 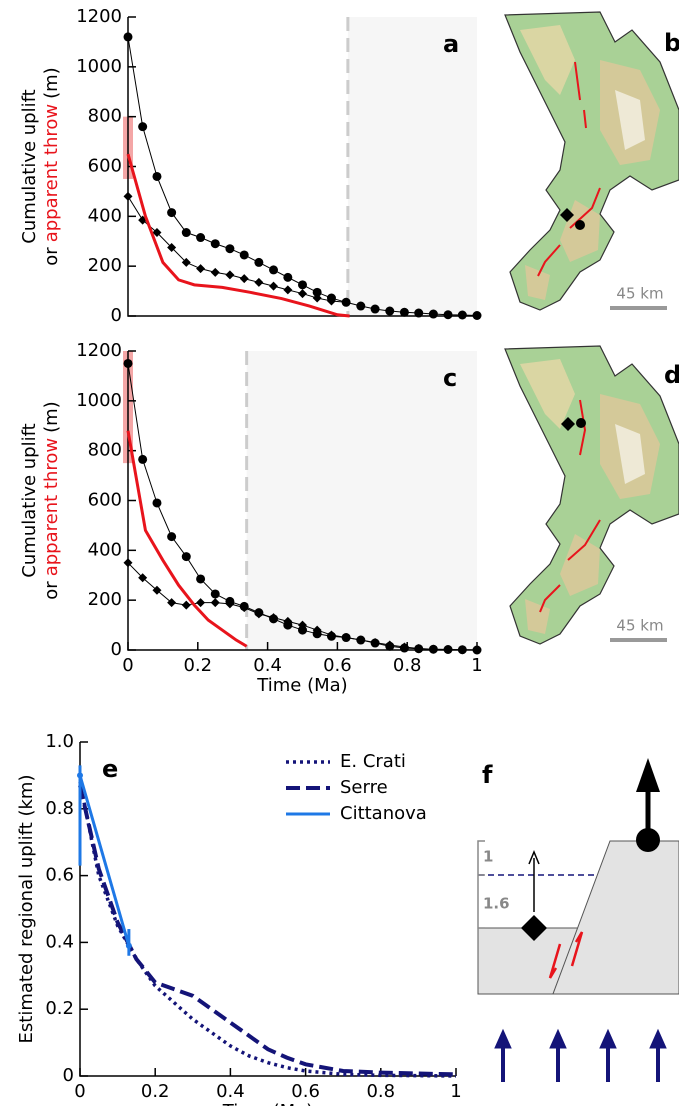 I want to click on level-label: 1, so click(x=488, y=857).